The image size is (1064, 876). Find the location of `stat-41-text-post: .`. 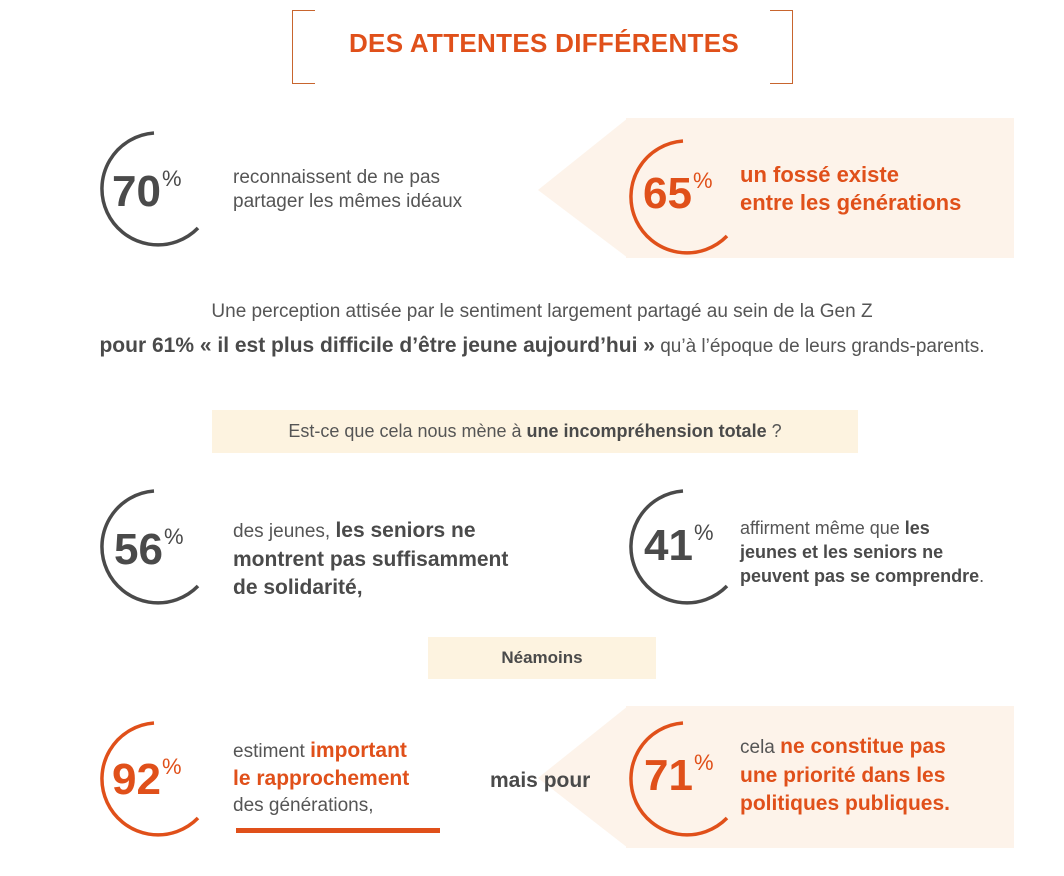

stat-41-text-post: . is located at coordinates (982, 576).